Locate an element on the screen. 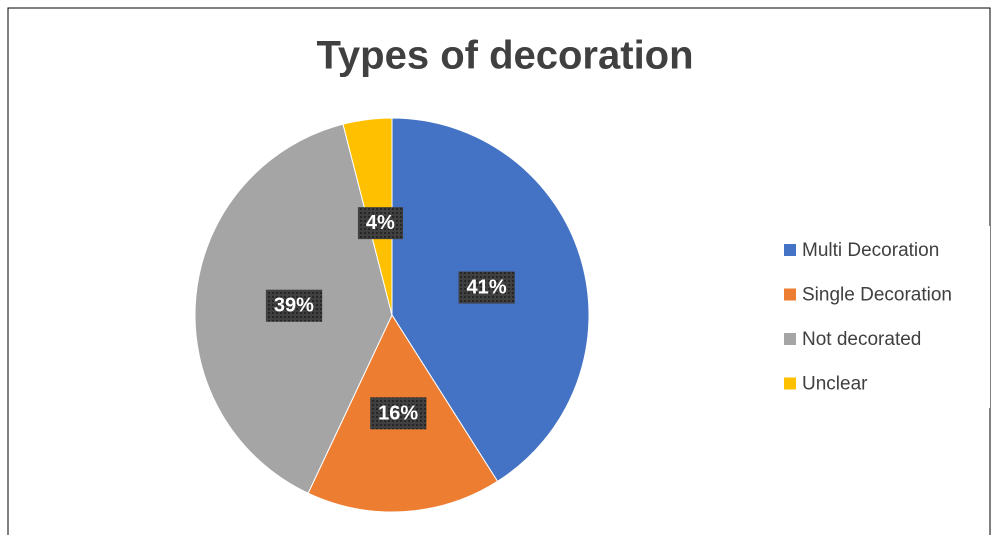  legend-label: Unclear is located at coordinates (835, 384).